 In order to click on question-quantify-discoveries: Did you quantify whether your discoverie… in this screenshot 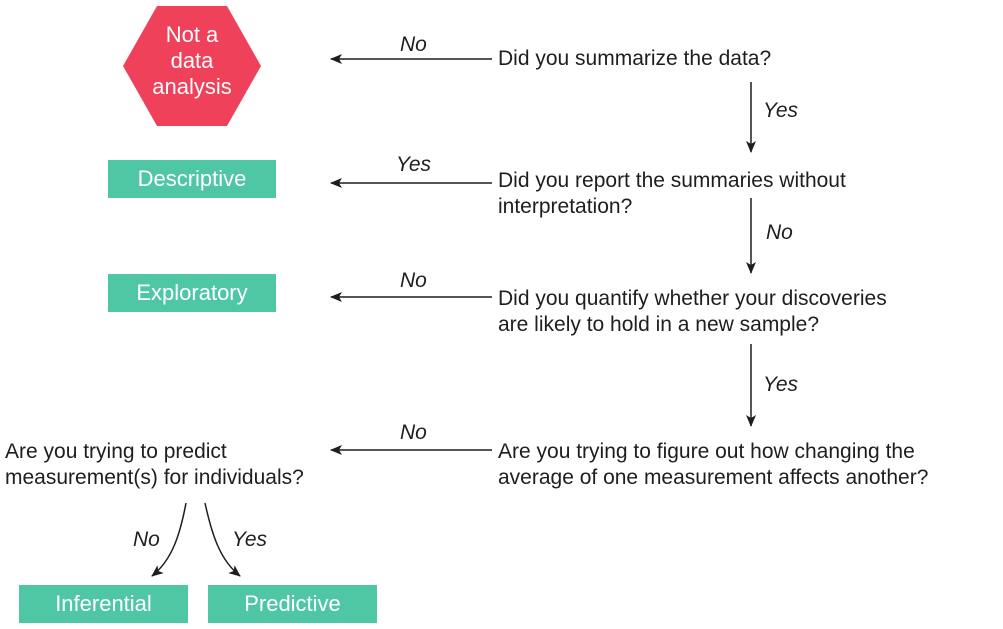, I will do `click(692, 312)`.